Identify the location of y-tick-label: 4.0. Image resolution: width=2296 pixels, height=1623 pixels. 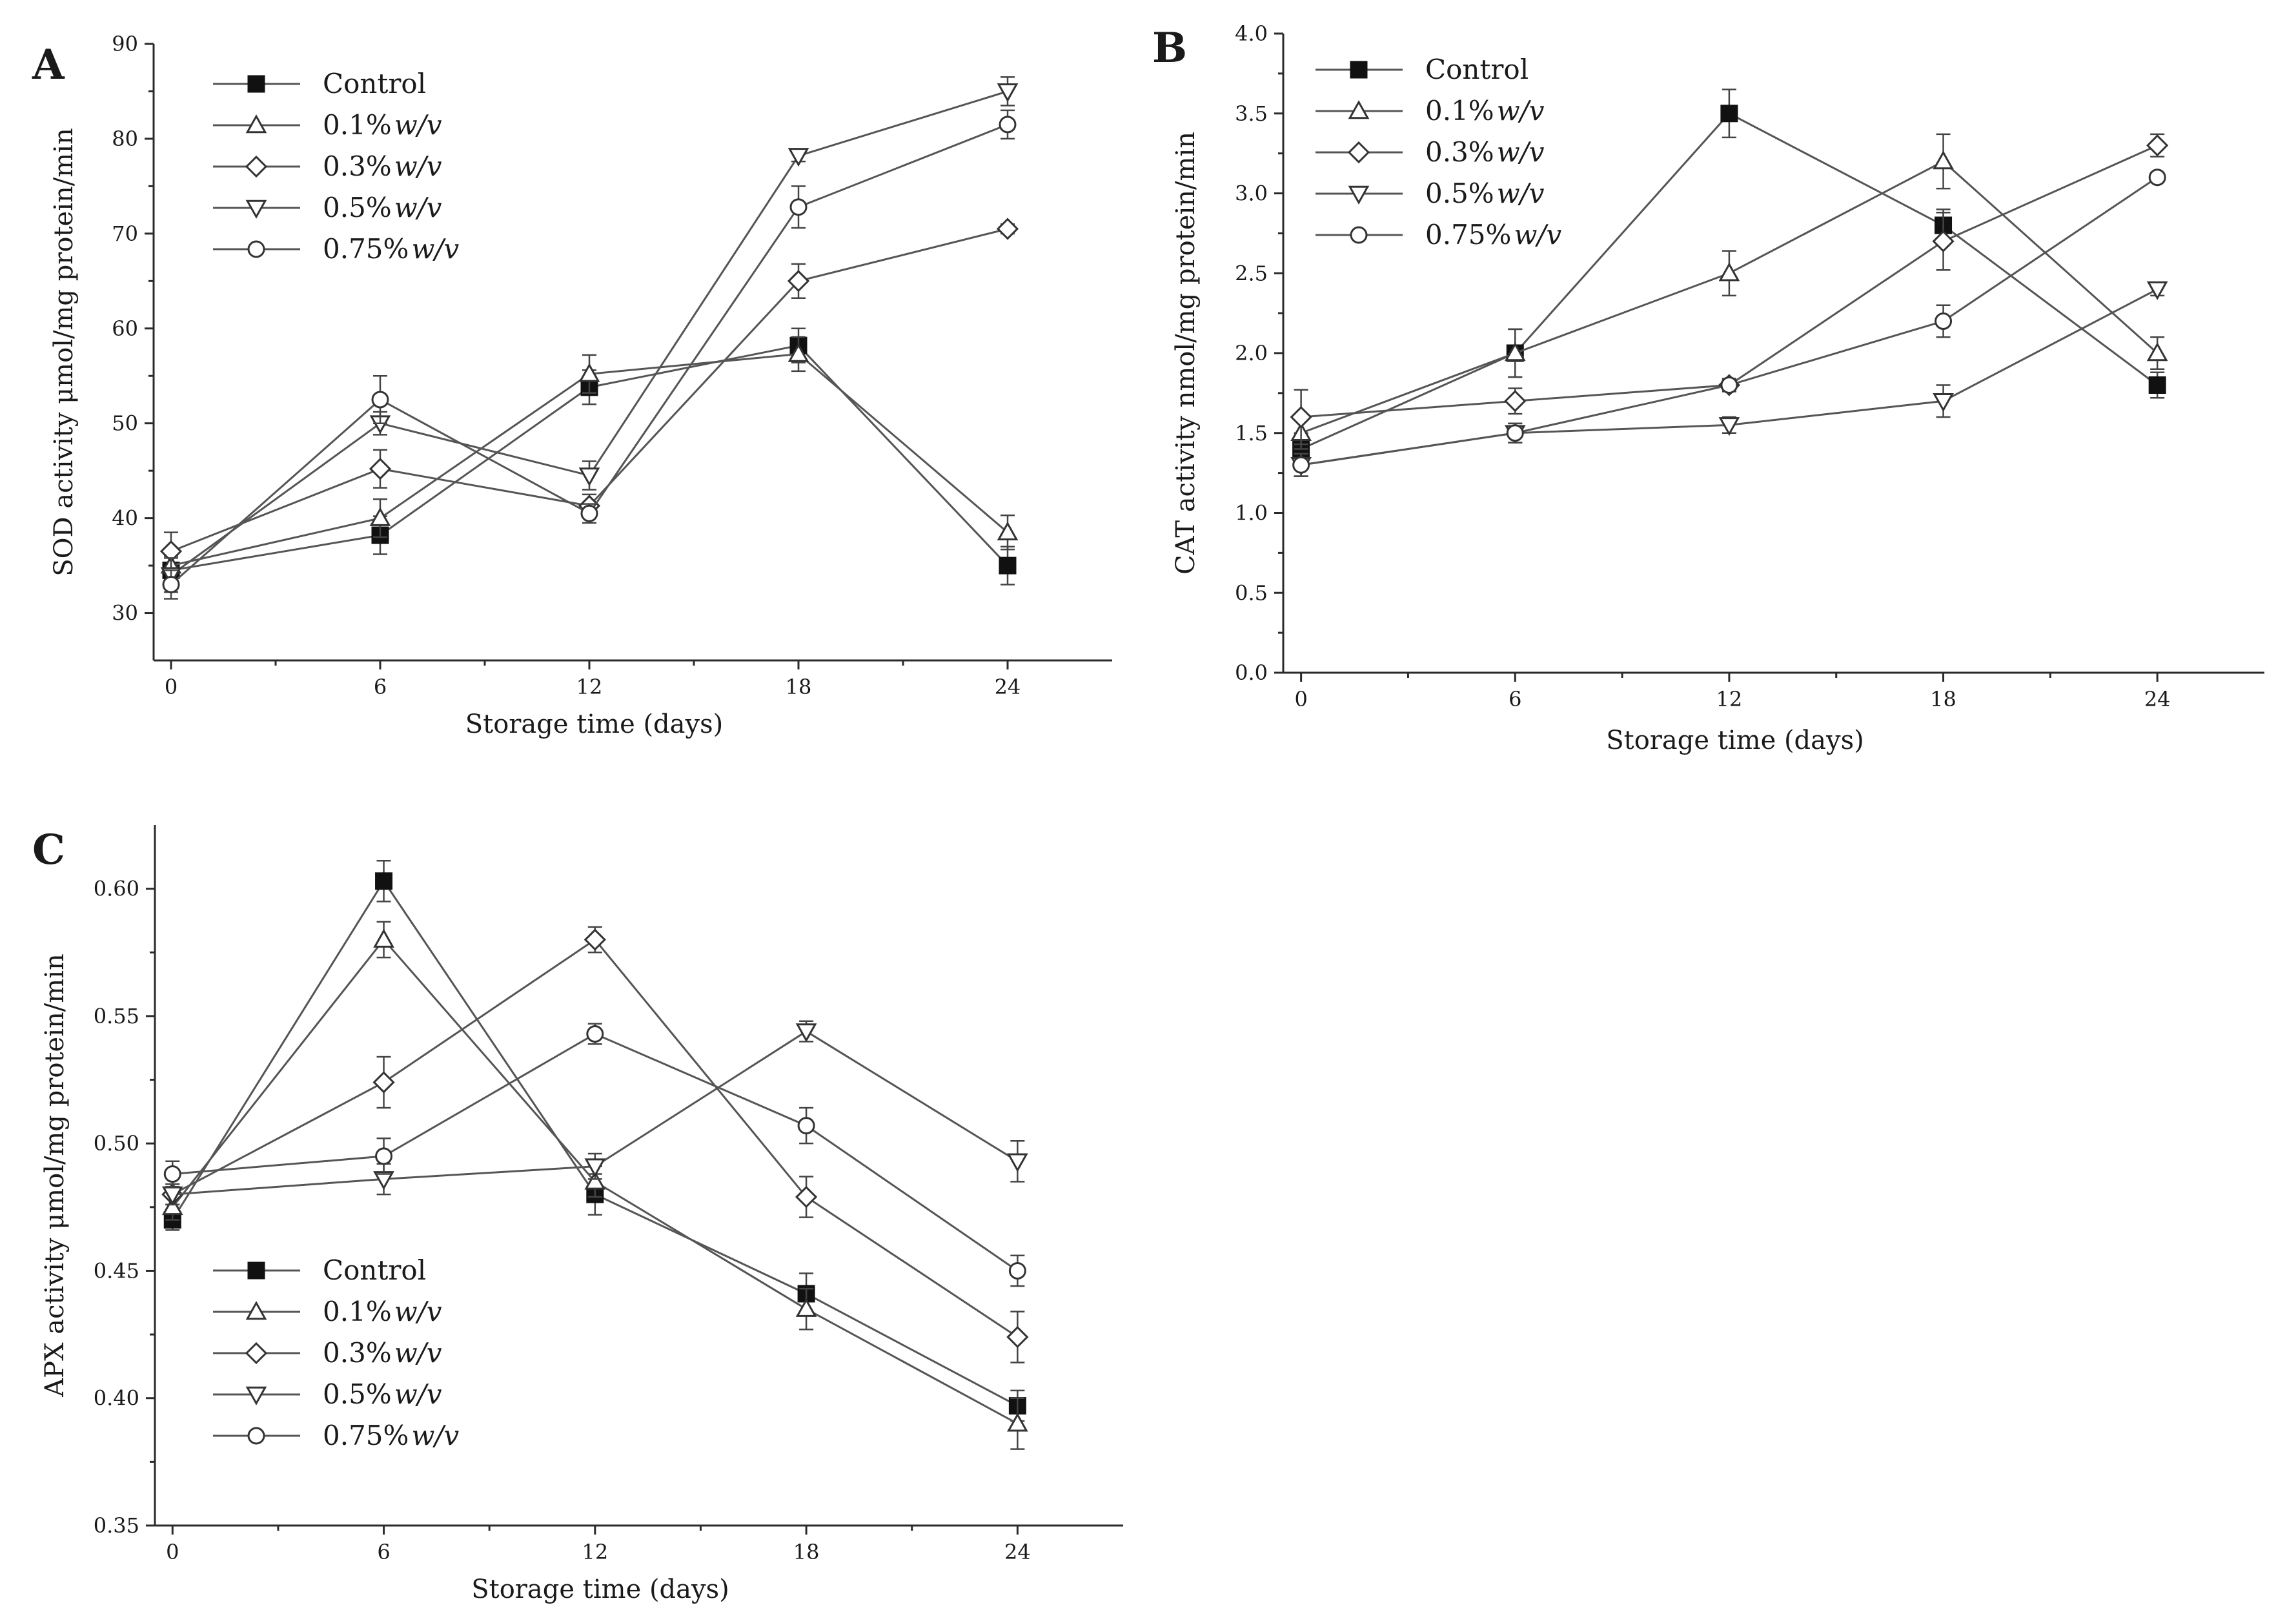
(1251, 34).